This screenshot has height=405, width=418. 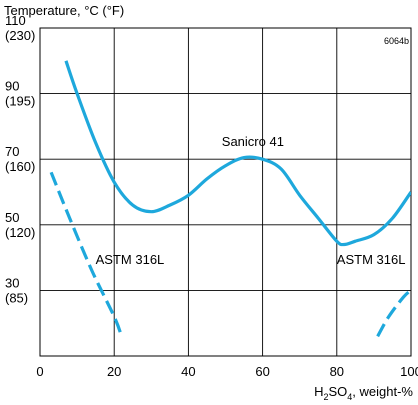 I want to click on y-tick-label-f-50: (120), so click(x=20, y=232).